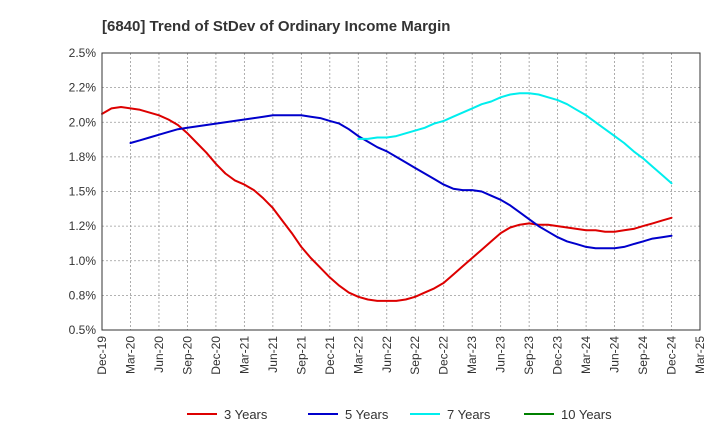 The height and width of the screenshot is (440, 720). Describe the element at coordinates (529, 355) in the screenshot. I see `x-tick-label: Sep-23` at that location.